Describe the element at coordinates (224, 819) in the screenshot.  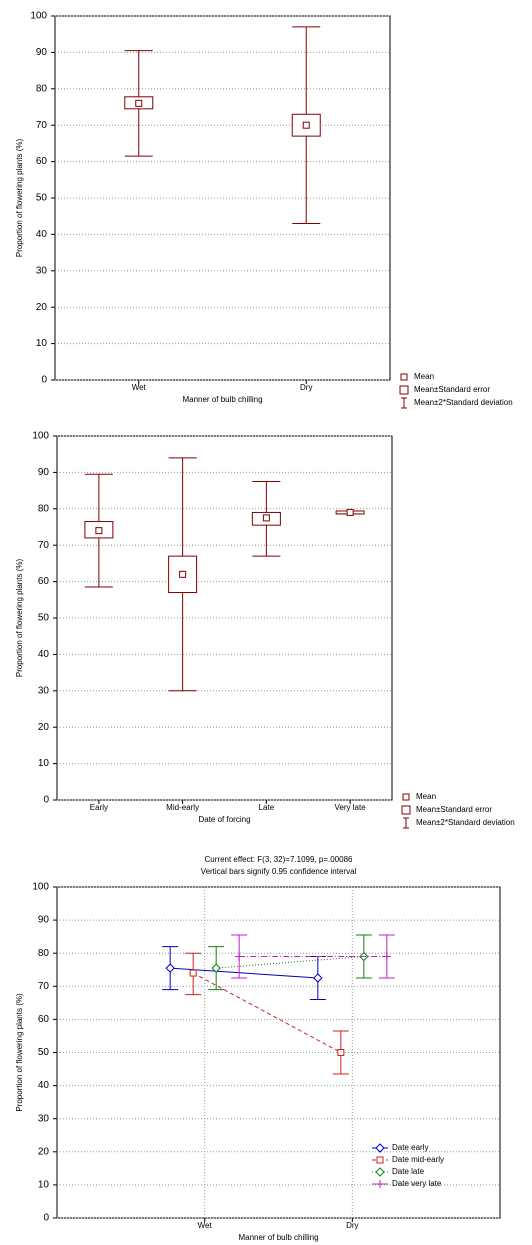
I see `x-axis-label: Date of forcing` at that location.